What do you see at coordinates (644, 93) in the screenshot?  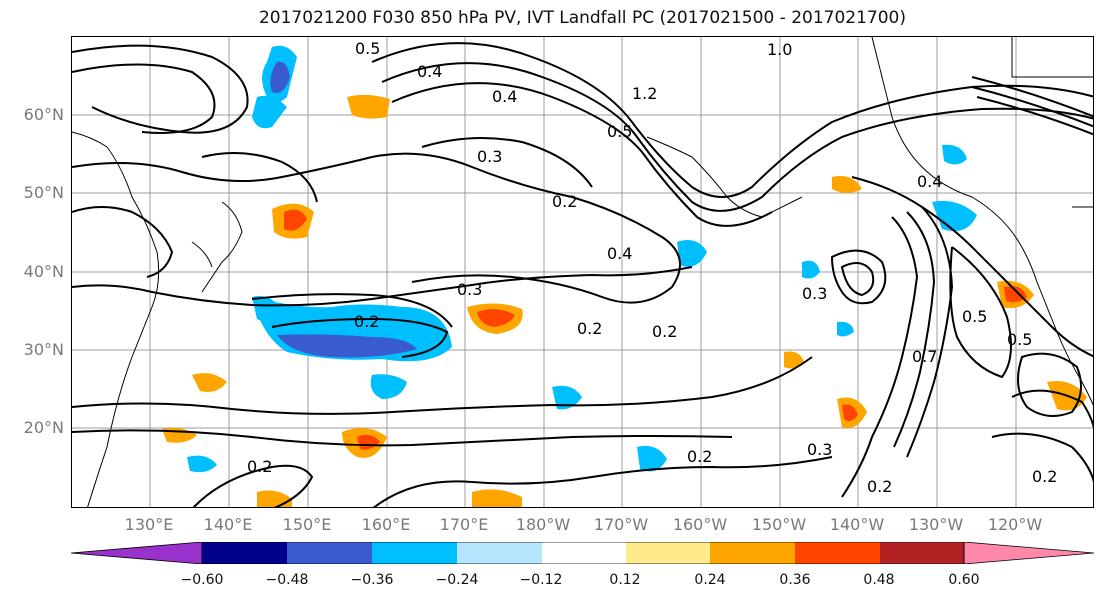 I see `contour-label: 1.2` at bounding box center [644, 93].